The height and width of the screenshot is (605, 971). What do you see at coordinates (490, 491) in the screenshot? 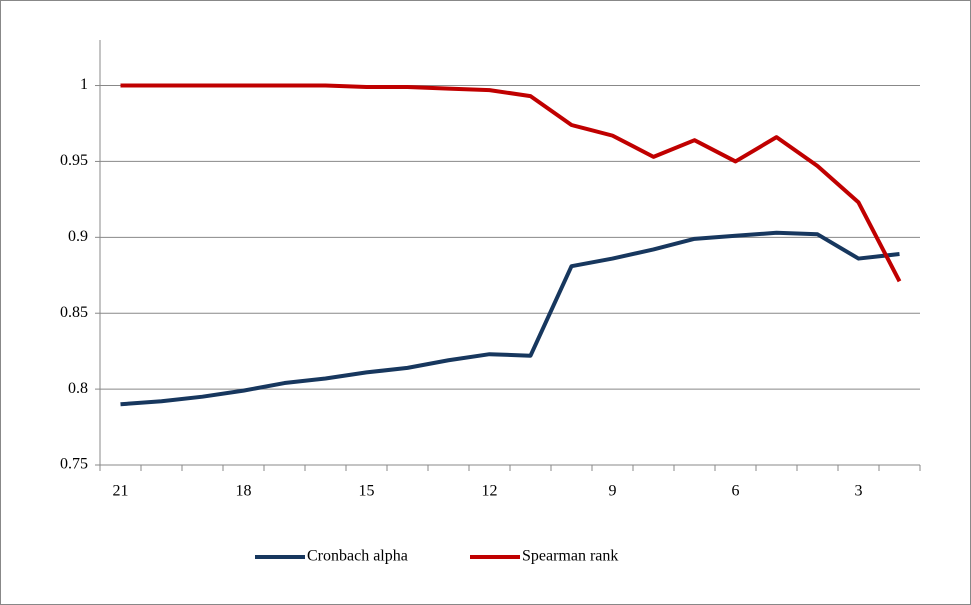
I see `x-tick-label: 12` at bounding box center [490, 491].